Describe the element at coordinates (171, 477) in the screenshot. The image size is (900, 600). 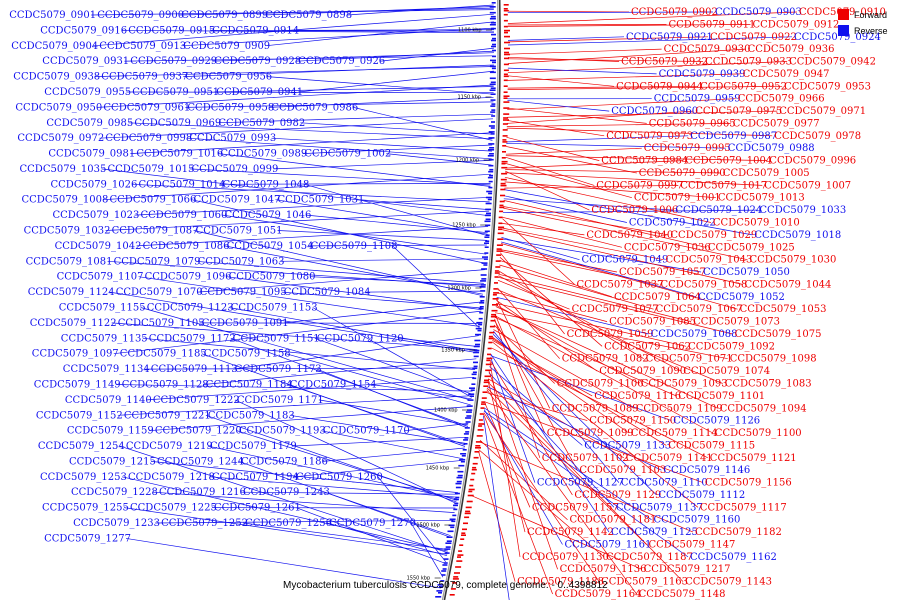
I see `reverse-gene-label: CCDC5079_1218` at that location.